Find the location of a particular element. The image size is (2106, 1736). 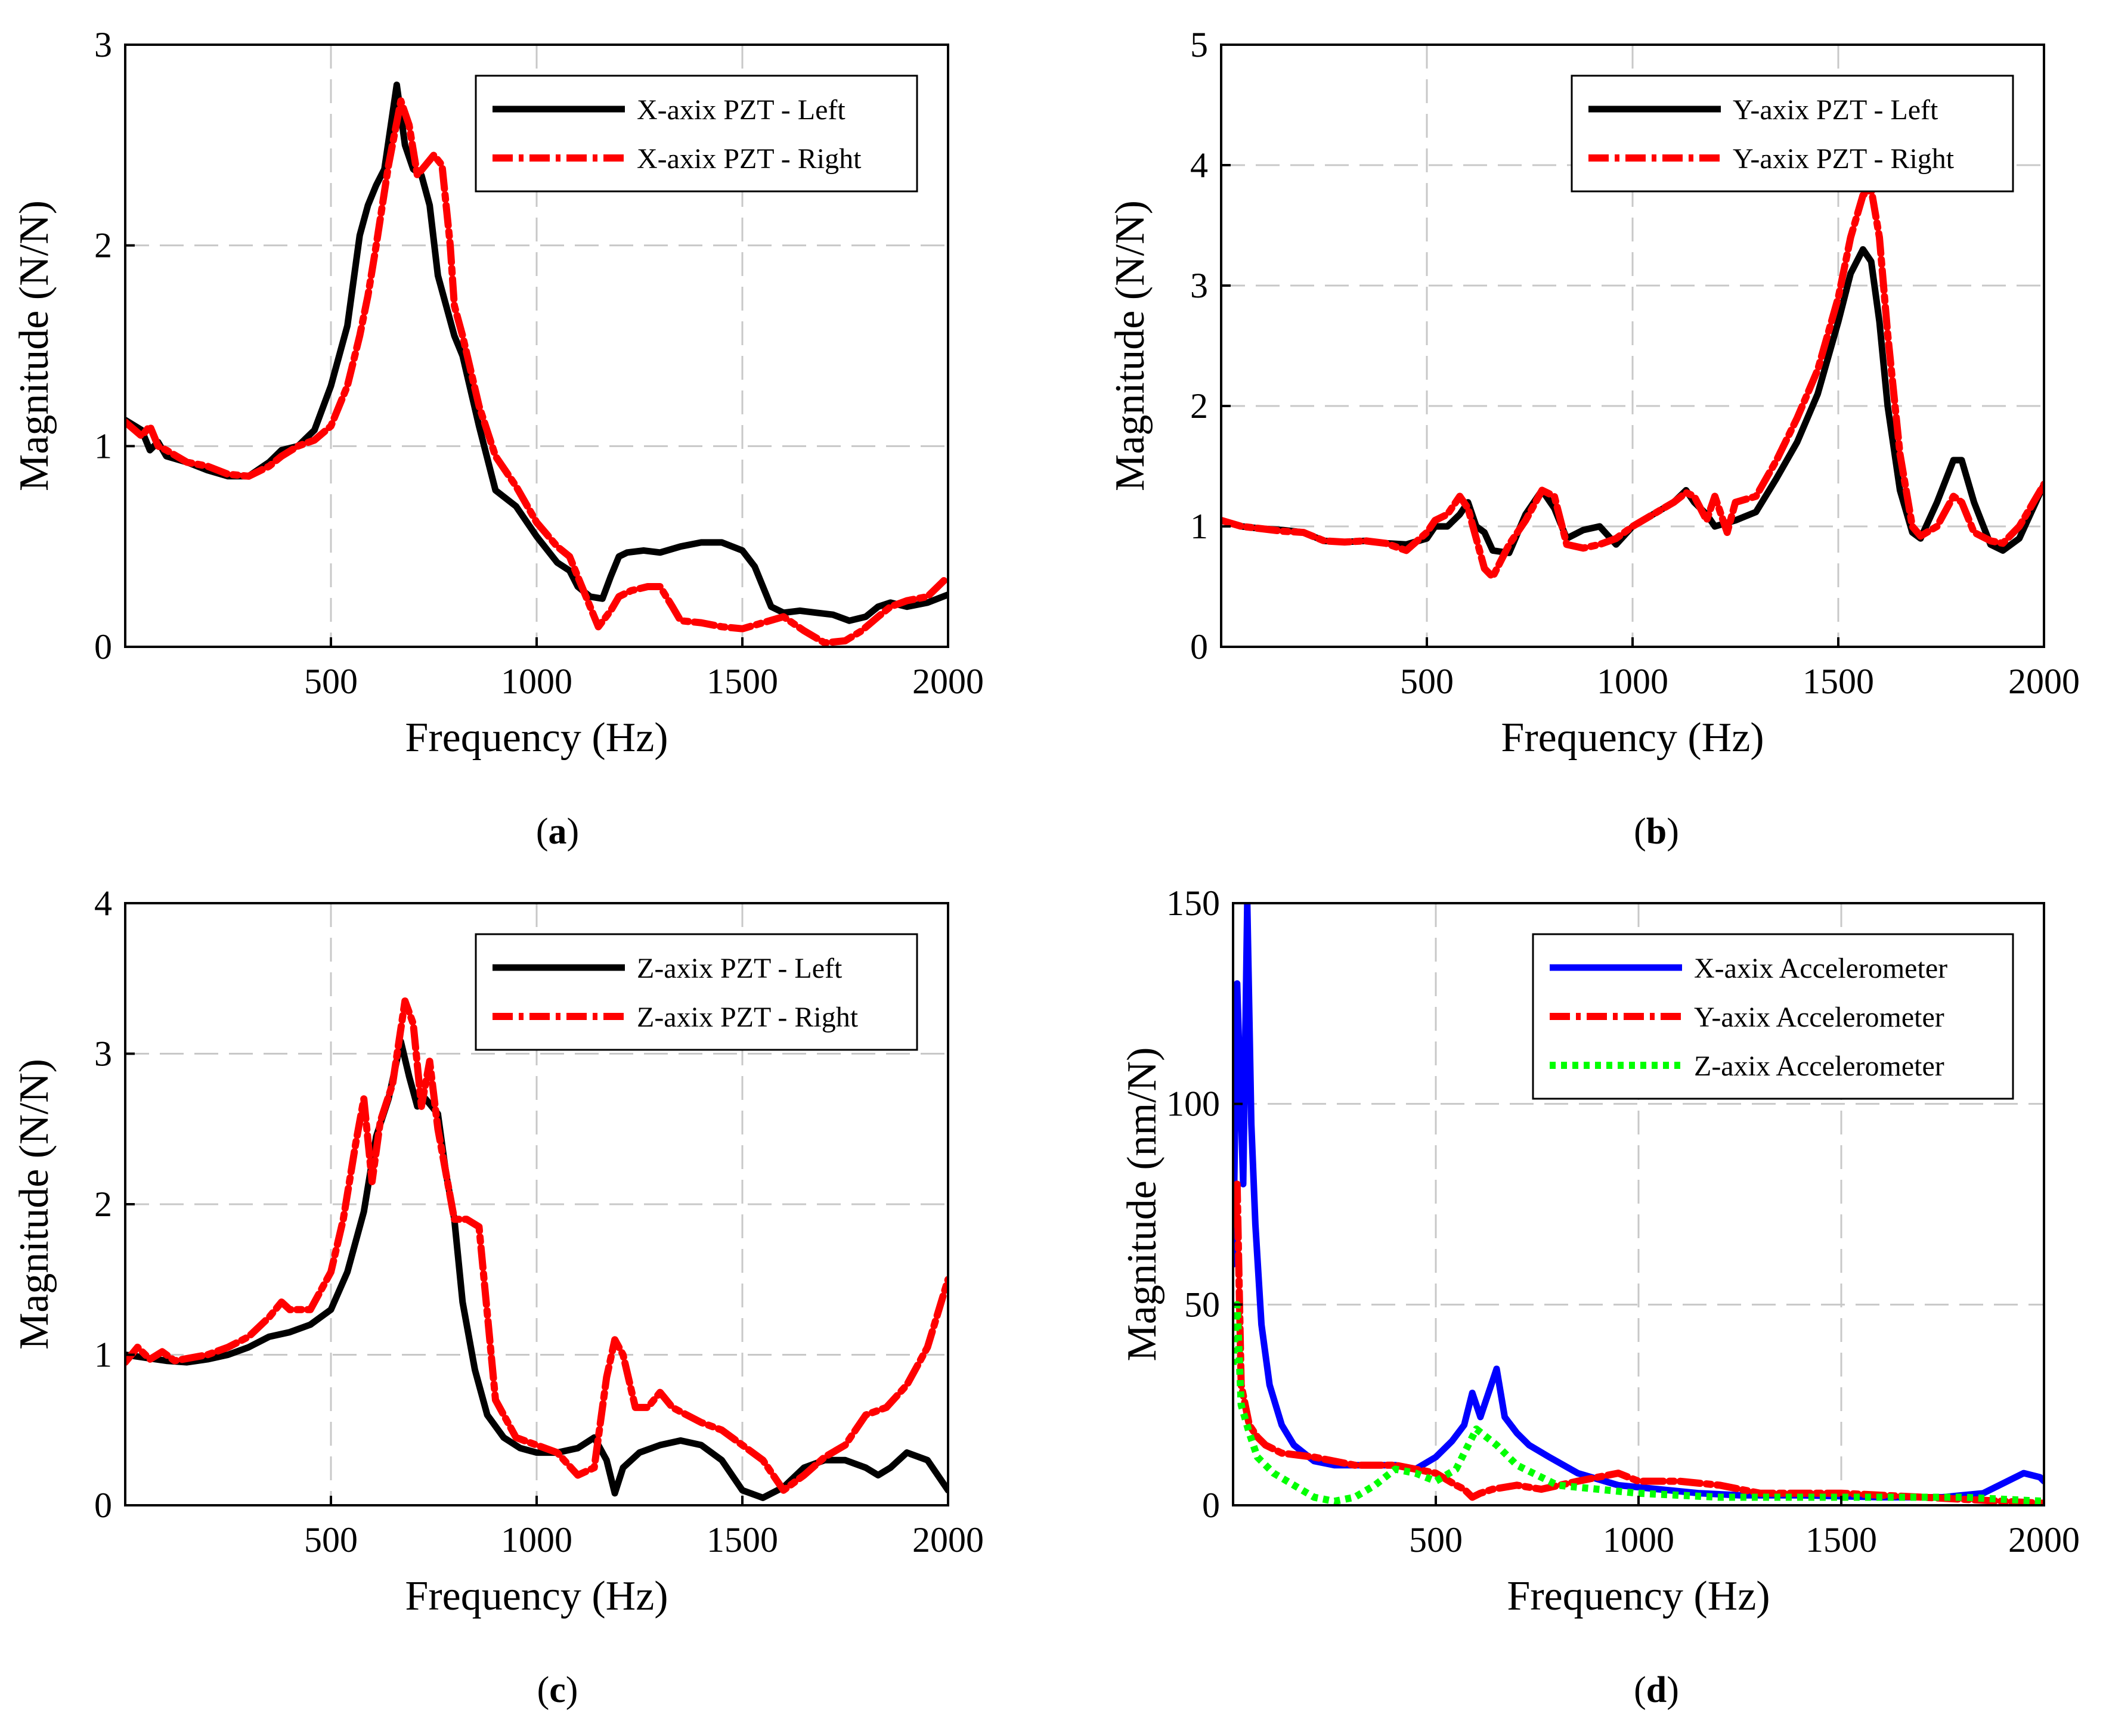

panel-caption-letter: c is located at coordinates (558, 1690).